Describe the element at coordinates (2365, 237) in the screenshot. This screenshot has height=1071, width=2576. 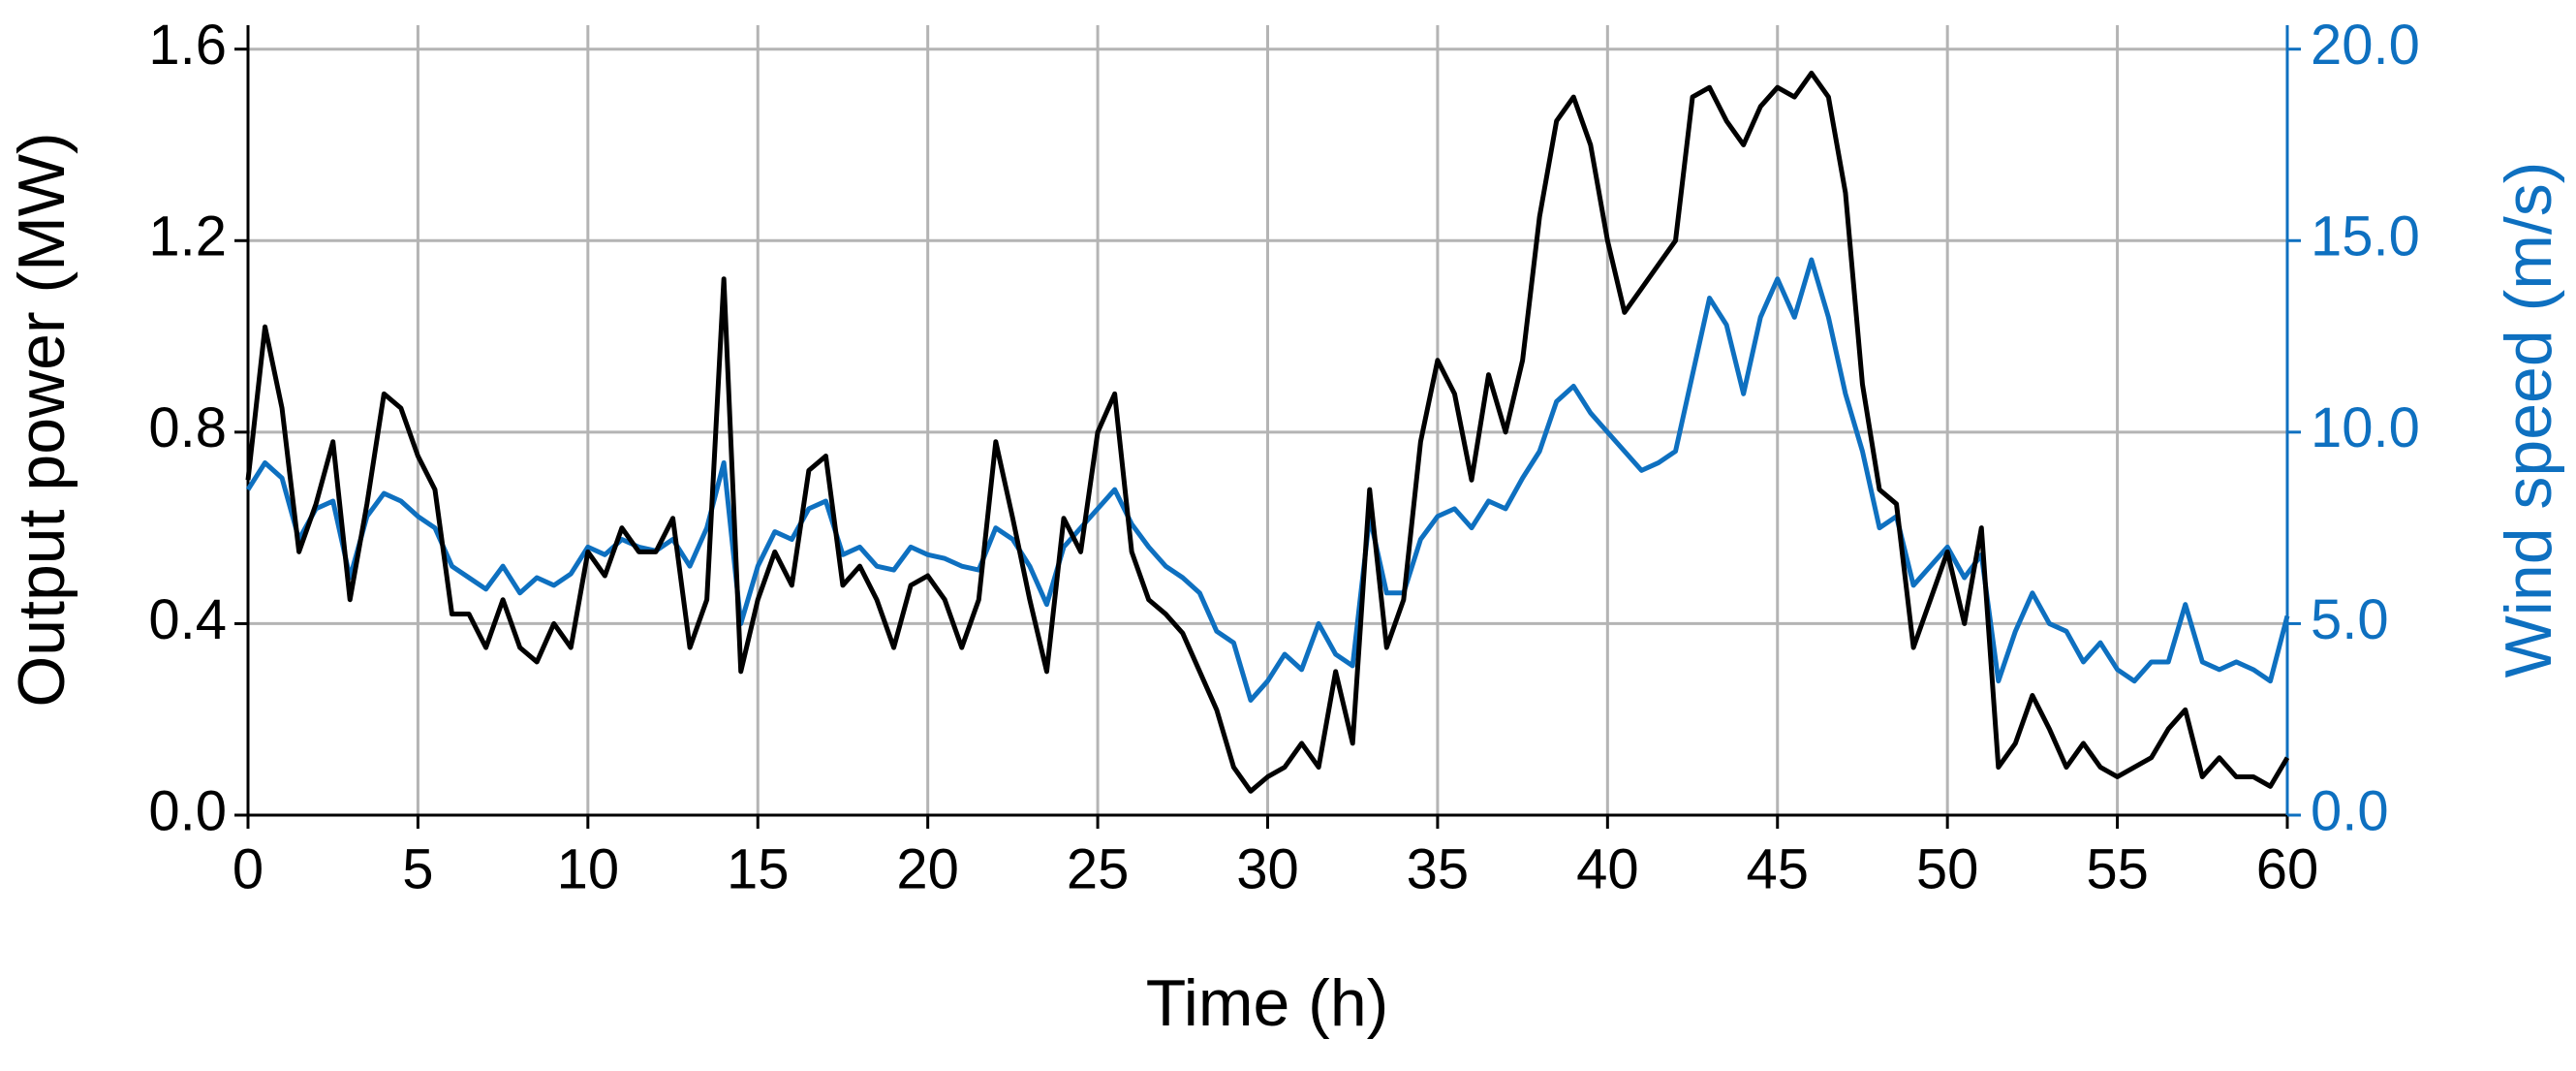
I see `y2-tick-label: 15.0` at that location.